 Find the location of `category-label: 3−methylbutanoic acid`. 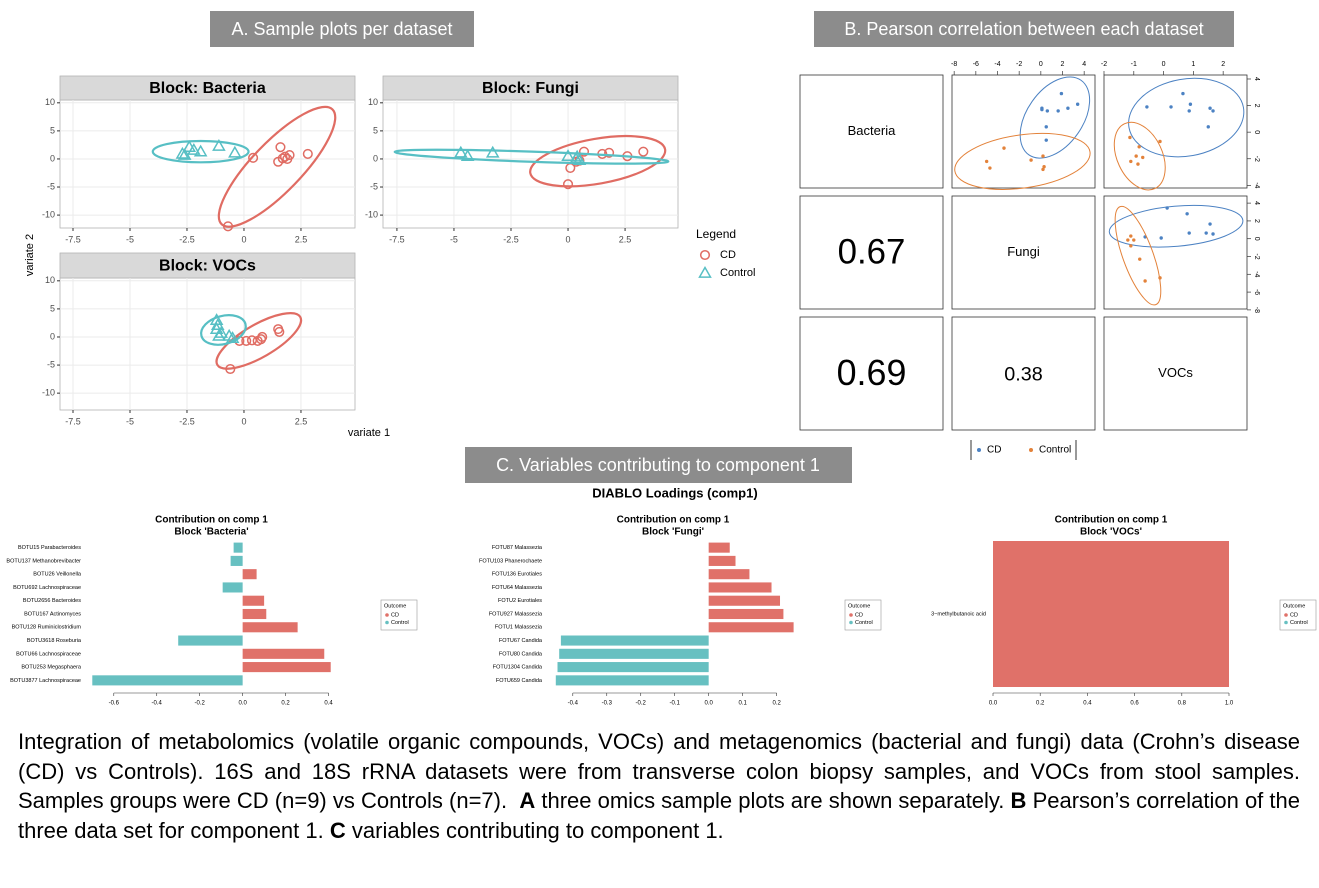

category-label: 3−methylbutanoic acid is located at coordinates (958, 614).